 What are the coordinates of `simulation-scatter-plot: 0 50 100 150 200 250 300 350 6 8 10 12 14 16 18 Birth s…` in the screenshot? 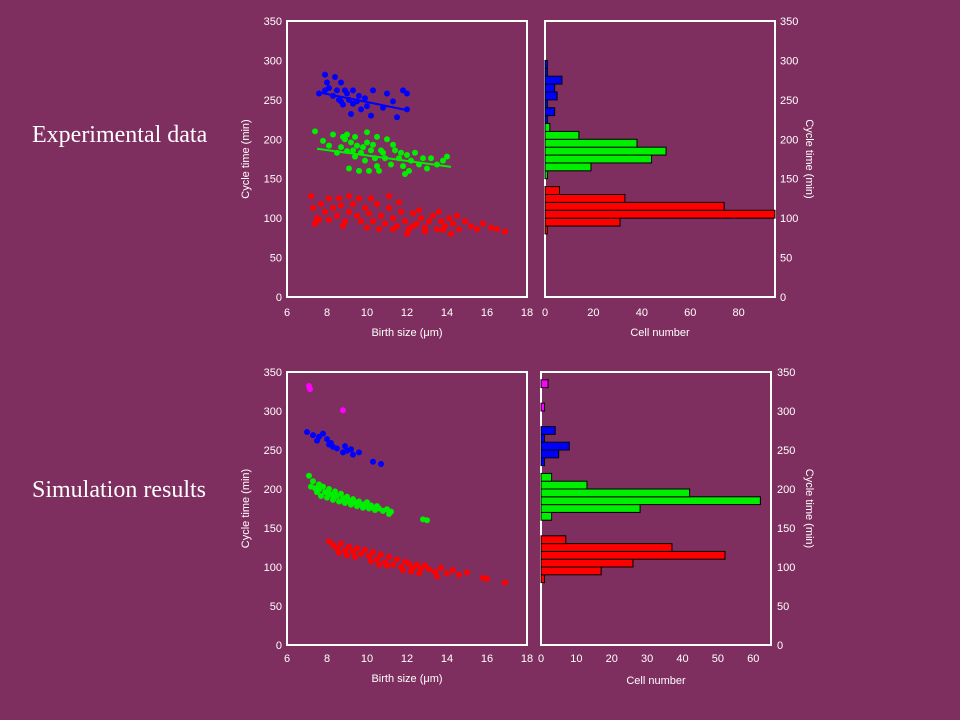 It's located at (386, 526).